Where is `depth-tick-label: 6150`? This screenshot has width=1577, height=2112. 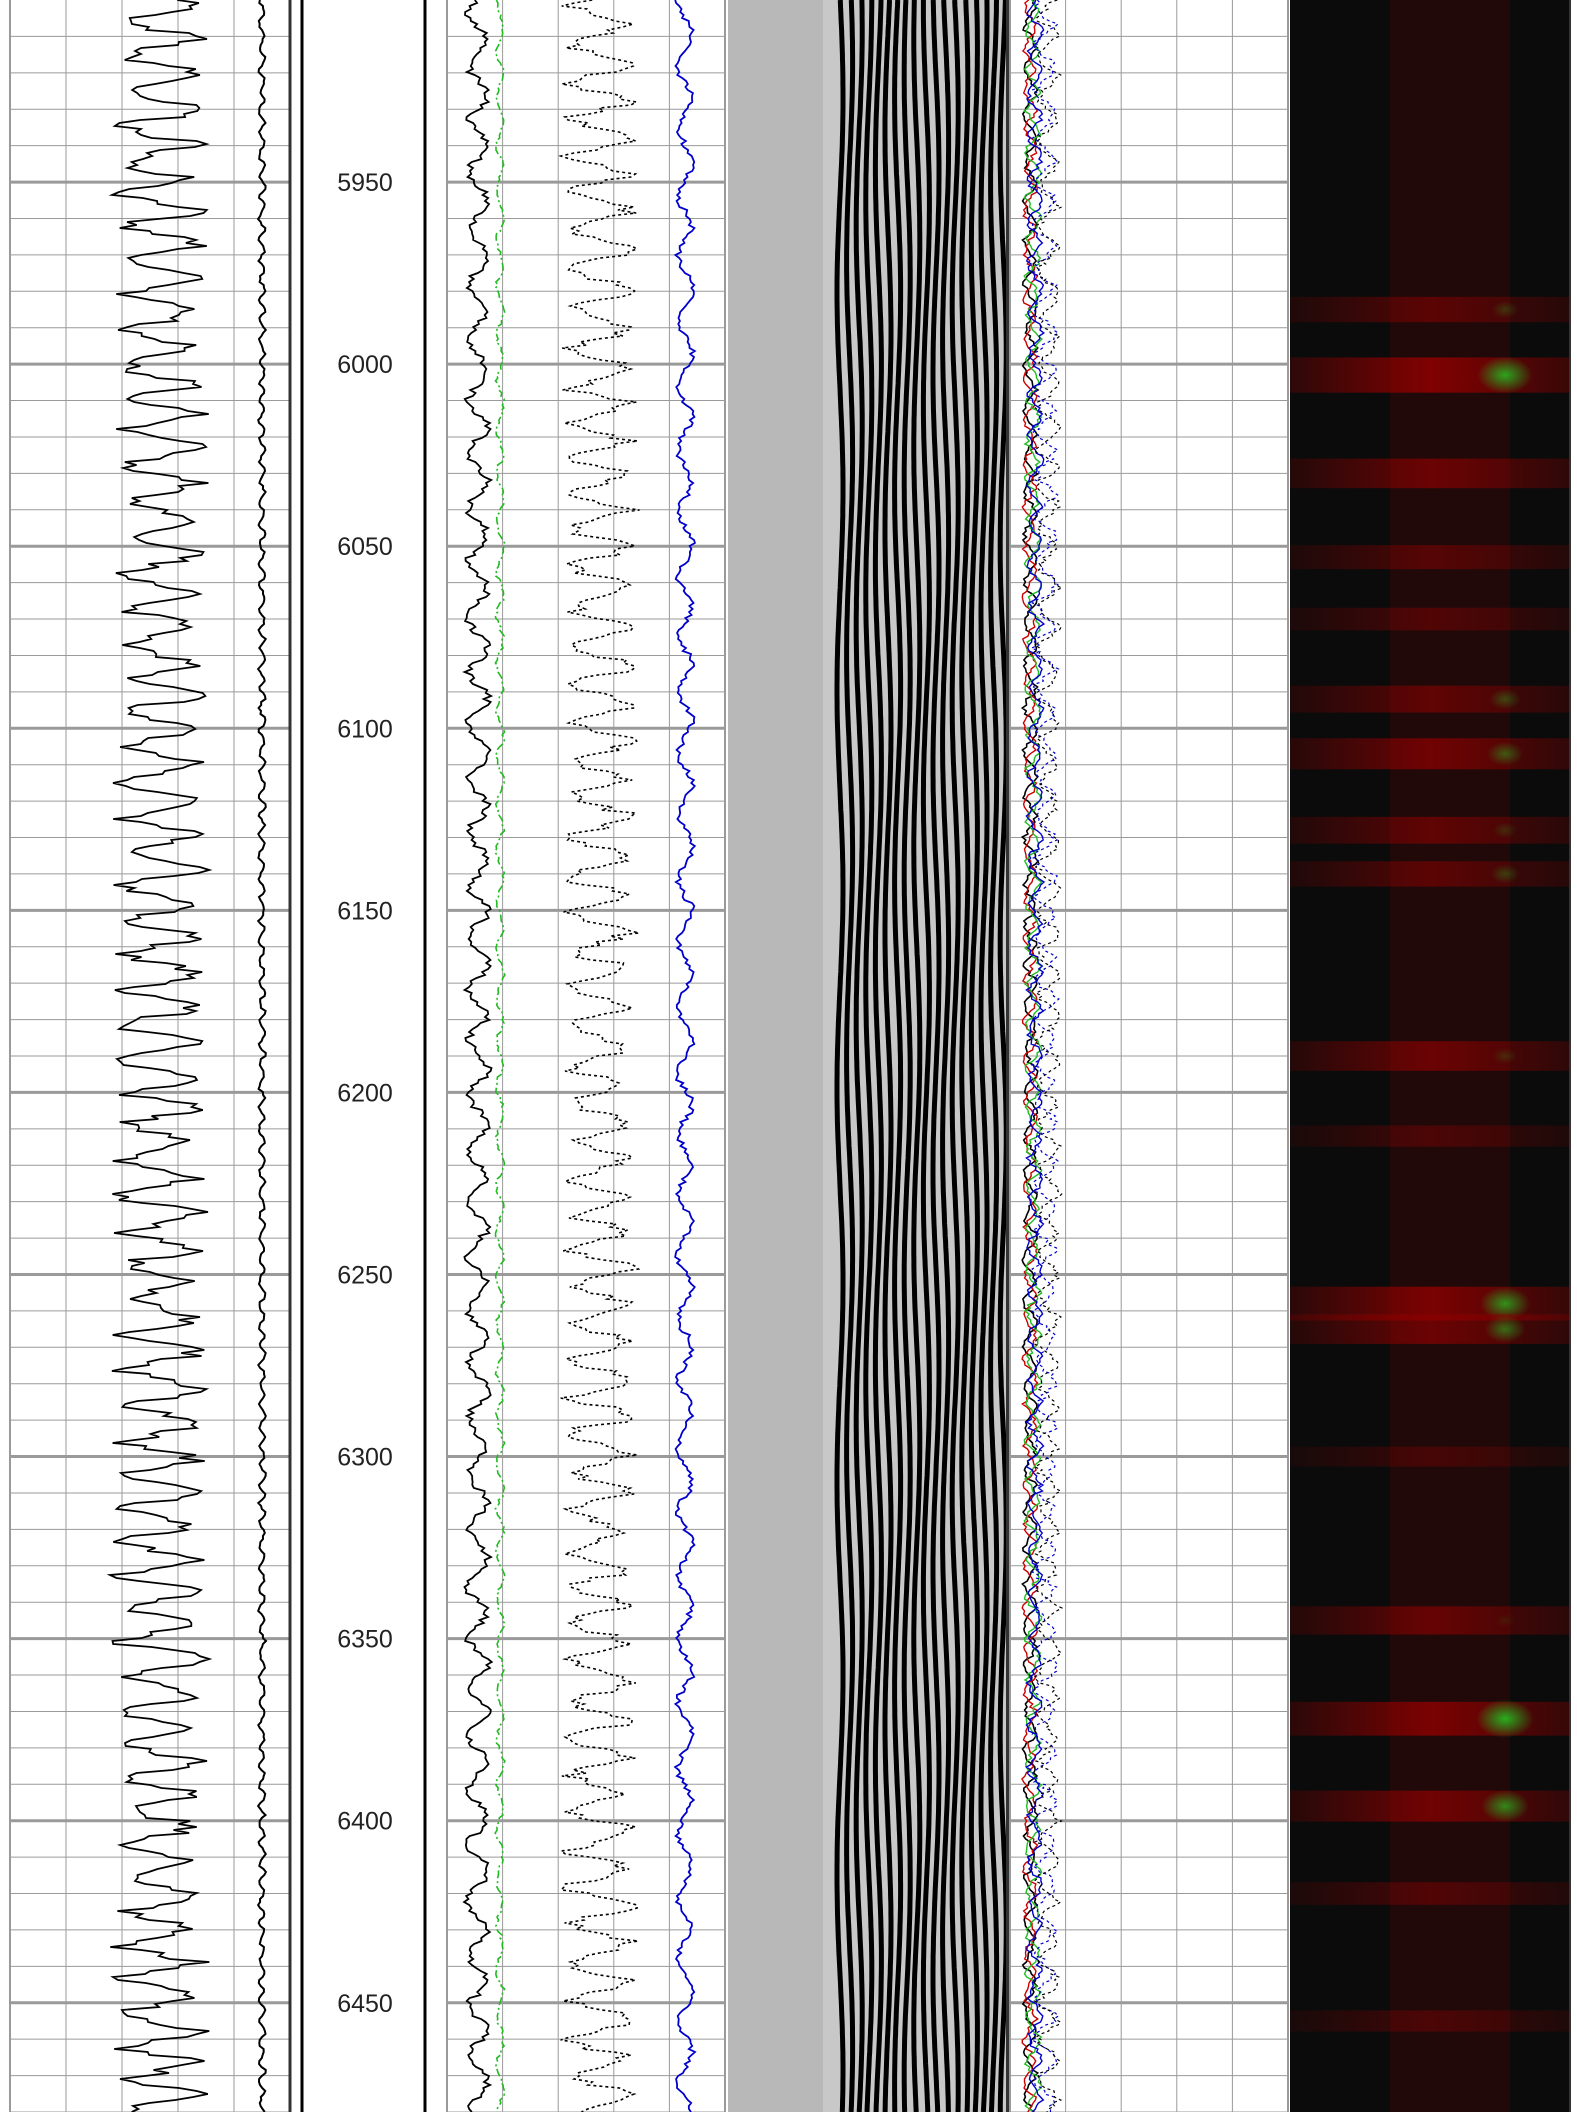
depth-tick-label: 6150 is located at coordinates (365, 911).